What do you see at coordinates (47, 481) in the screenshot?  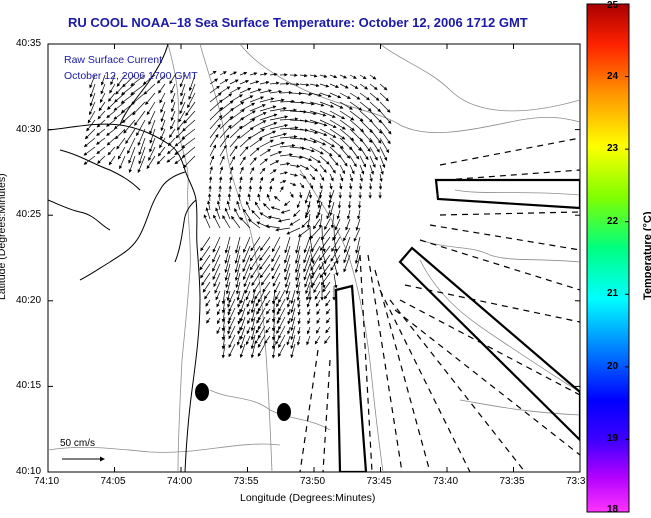 I see `x-tick-label: 74:10` at bounding box center [47, 481].